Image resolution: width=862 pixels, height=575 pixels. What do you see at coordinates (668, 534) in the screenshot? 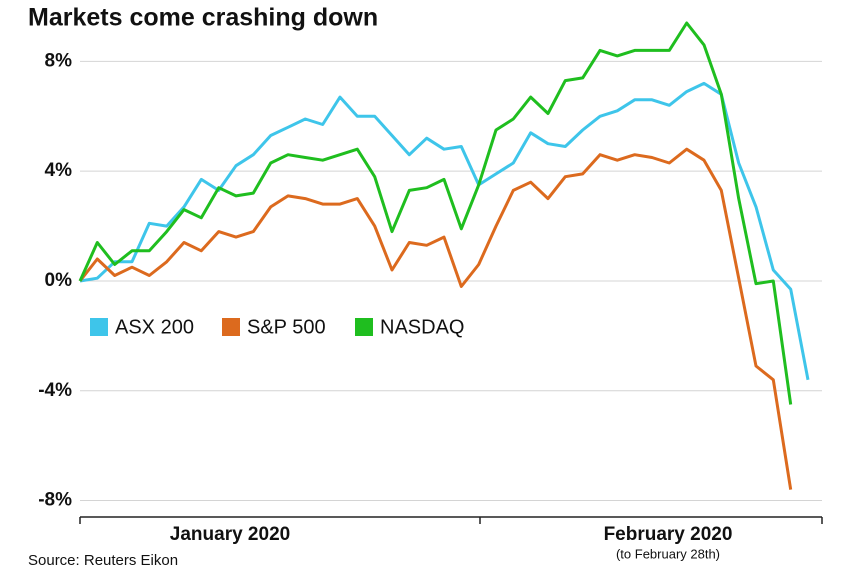
I see `x-axis-label: February 2020` at bounding box center [668, 534].